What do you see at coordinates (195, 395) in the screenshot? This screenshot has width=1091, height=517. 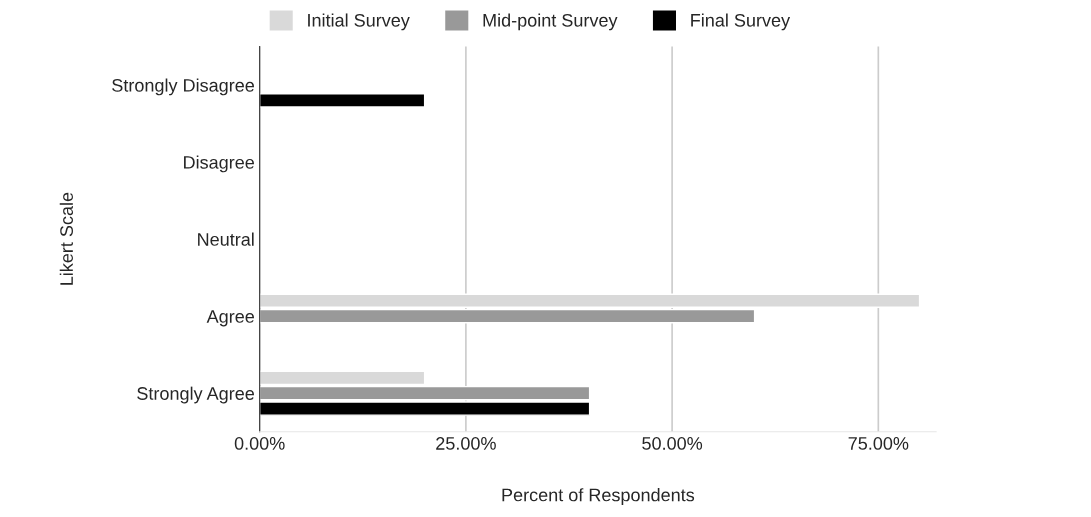 I see `y-tick-label: Strongly Agree` at bounding box center [195, 395].